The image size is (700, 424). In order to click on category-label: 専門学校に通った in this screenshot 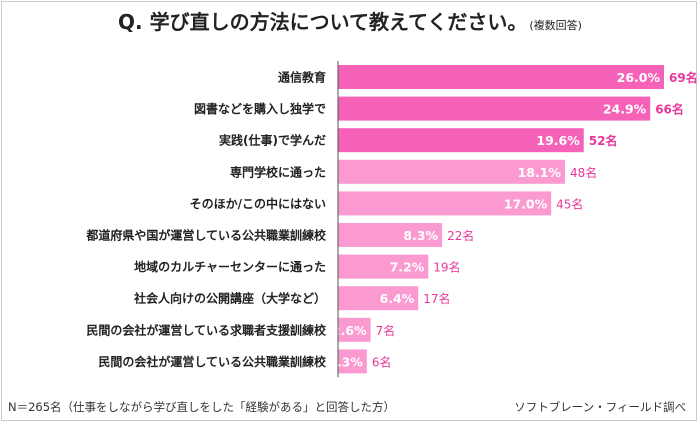, I will do `click(278, 171)`.